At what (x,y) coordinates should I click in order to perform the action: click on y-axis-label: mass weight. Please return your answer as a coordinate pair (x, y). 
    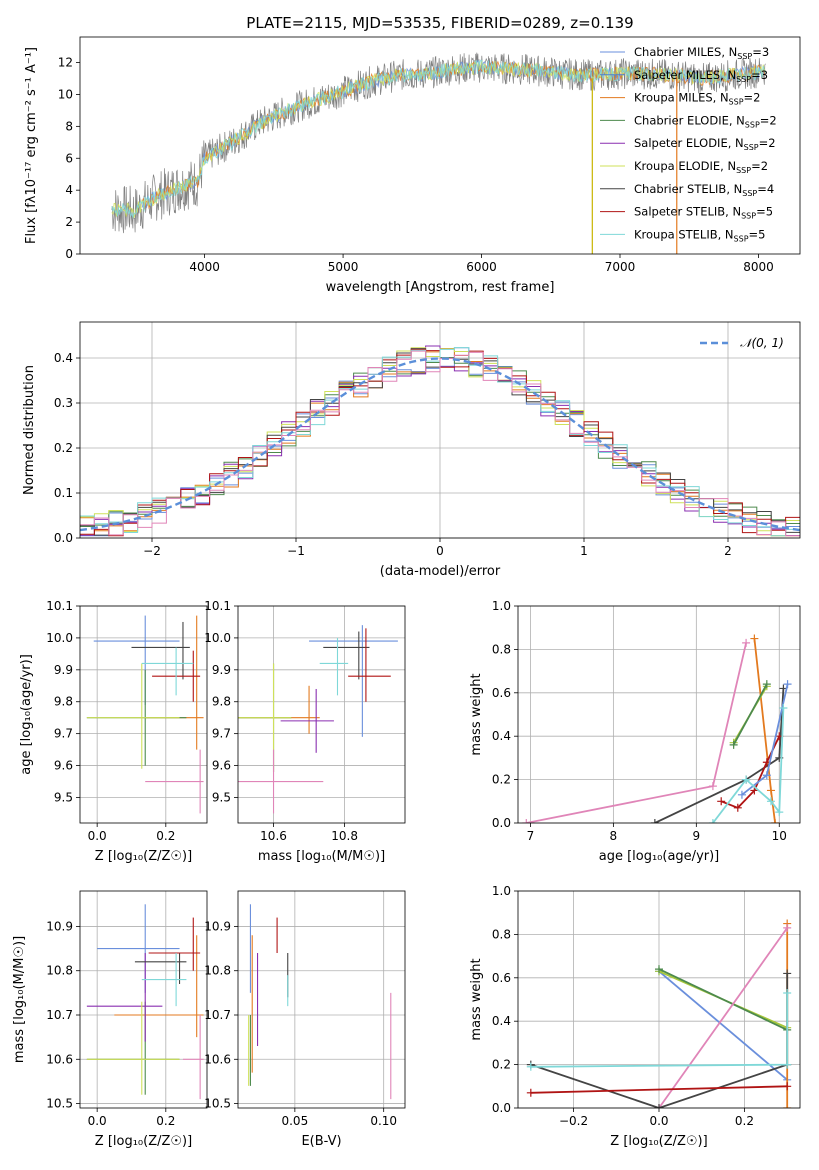
    Looking at the image, I should click on (476, 999).